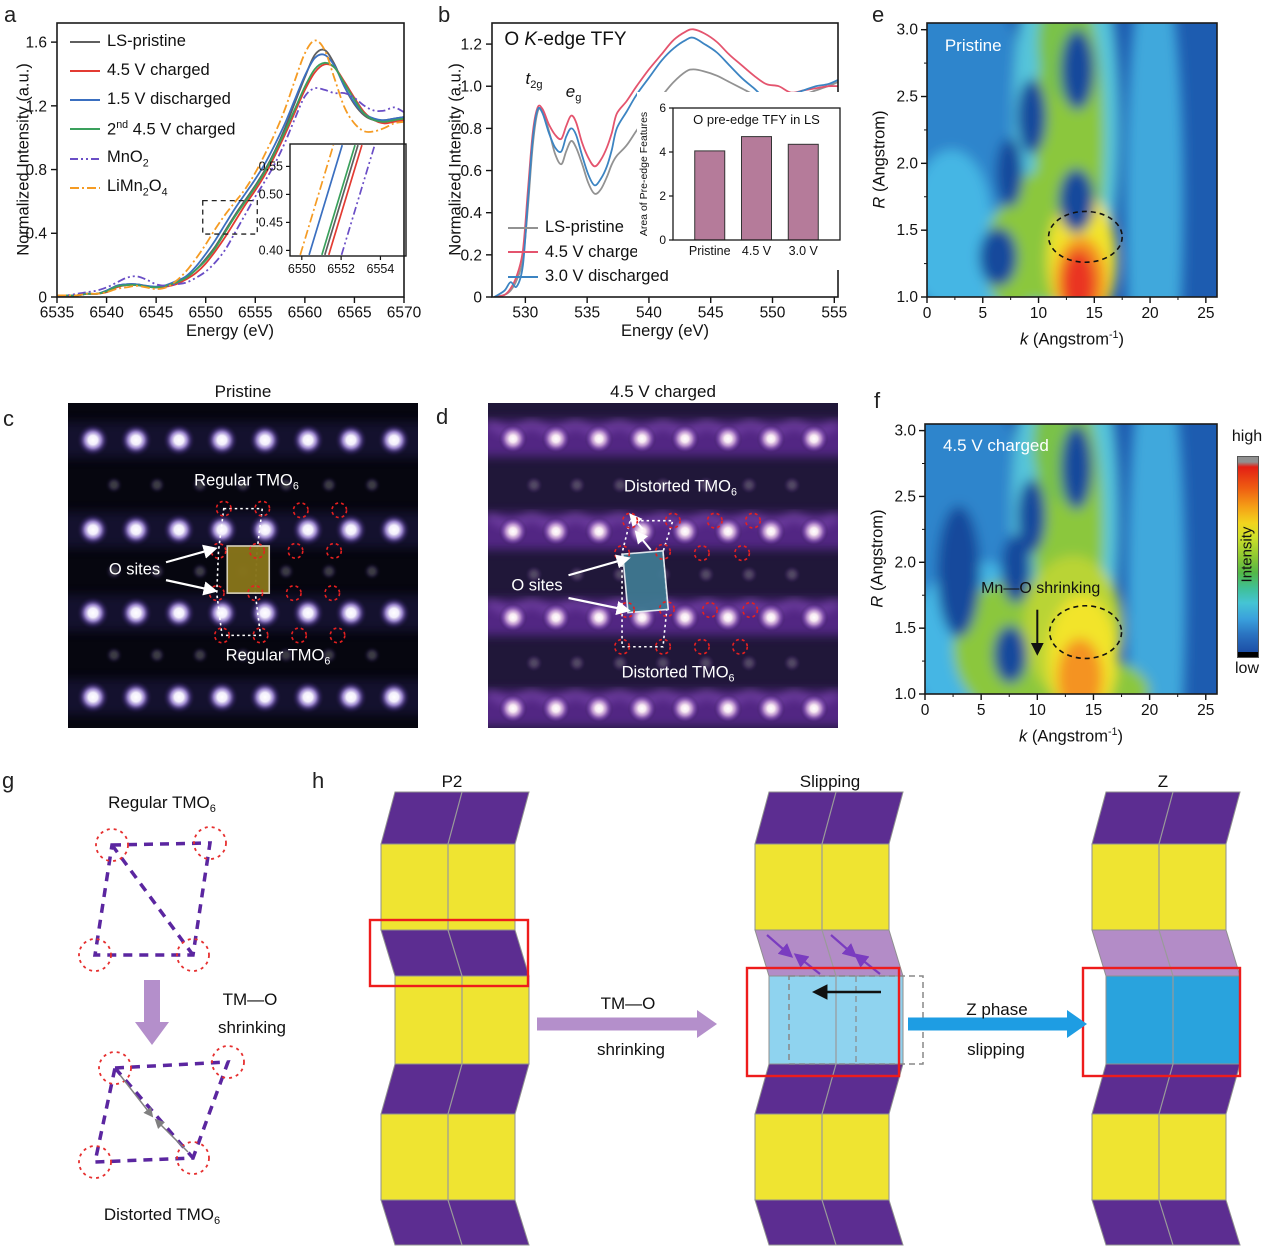 The height and width of the screenshot is (1254, 1269). I want to click on bar-y-tick-label: 0, so click(662, 240).